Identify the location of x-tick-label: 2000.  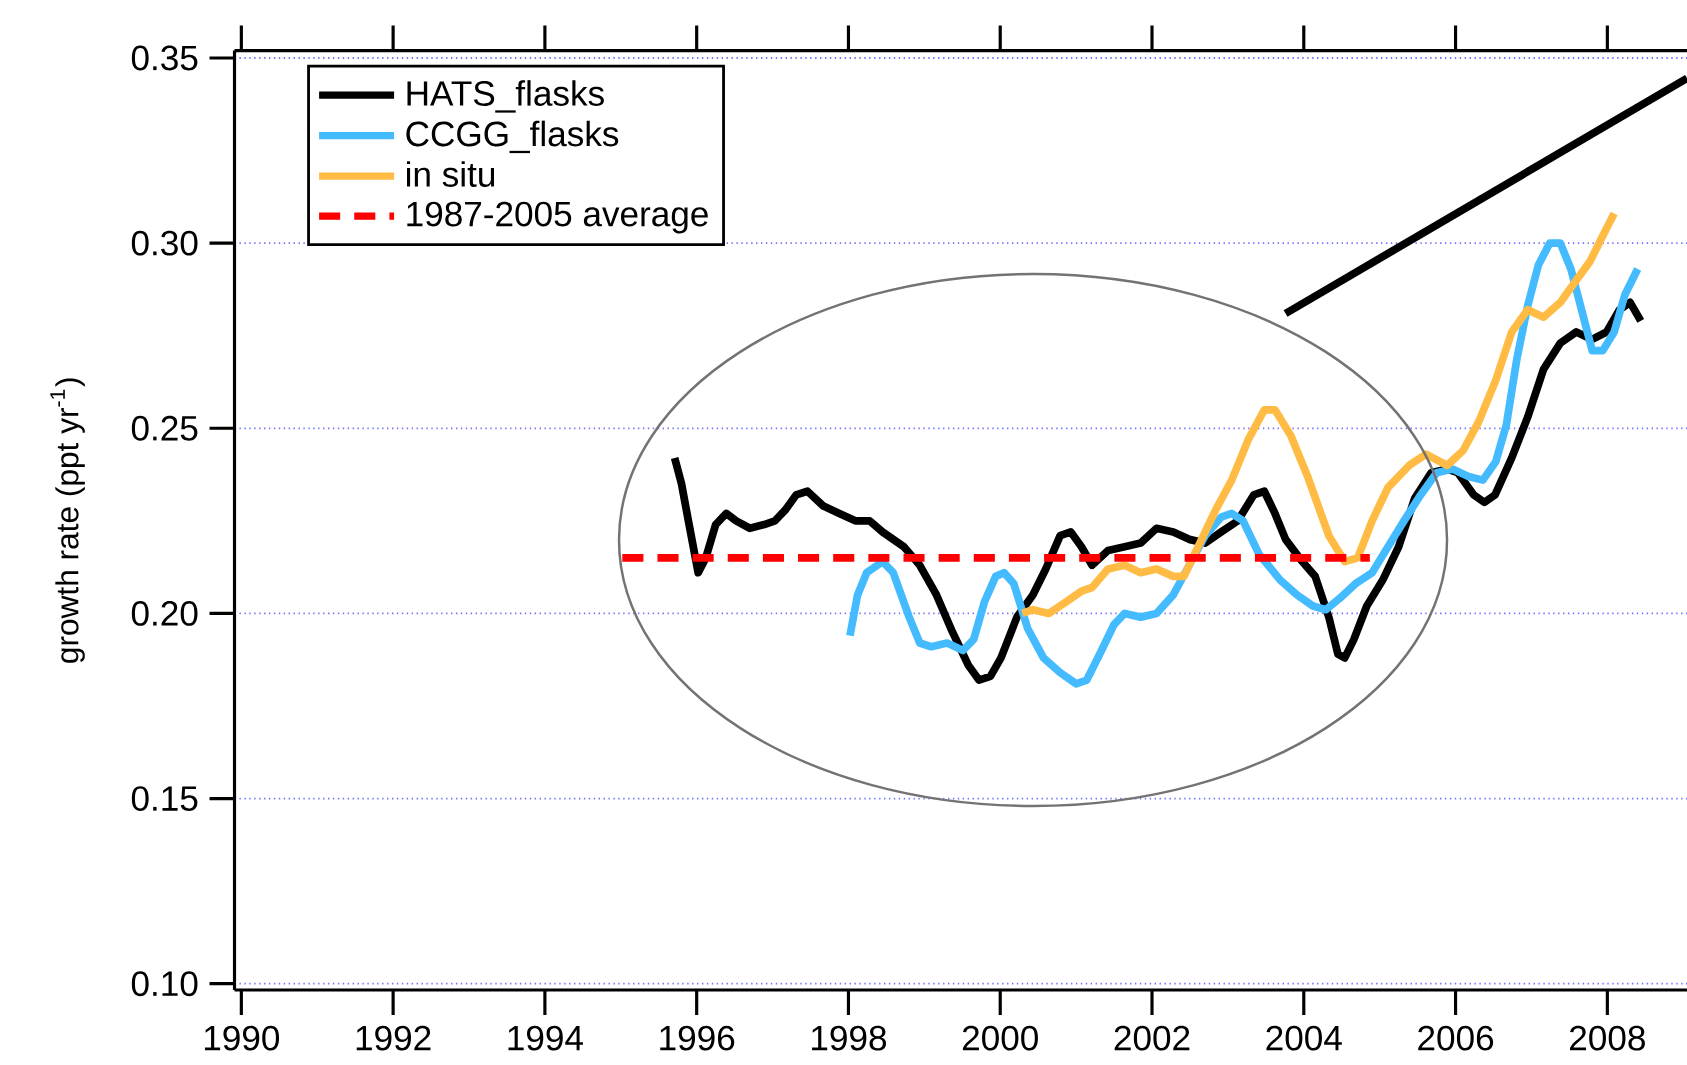
(1000, 1038).